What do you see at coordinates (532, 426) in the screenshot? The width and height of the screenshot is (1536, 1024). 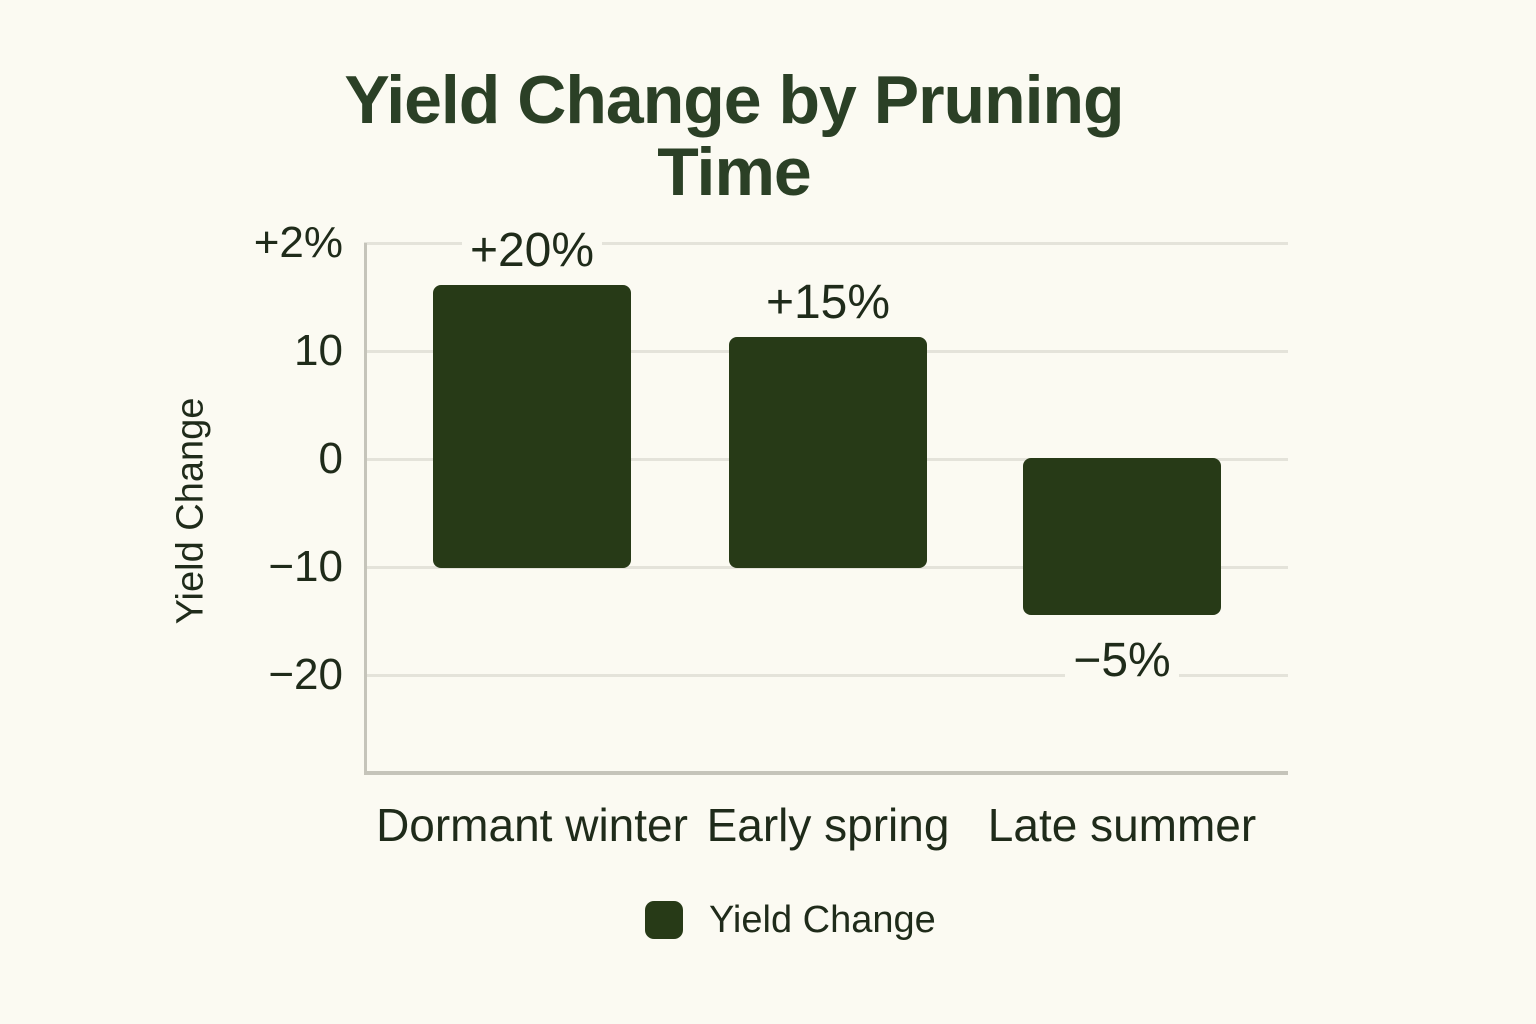 I see `bar-dormant-winter` at bounding box center [532, 426].